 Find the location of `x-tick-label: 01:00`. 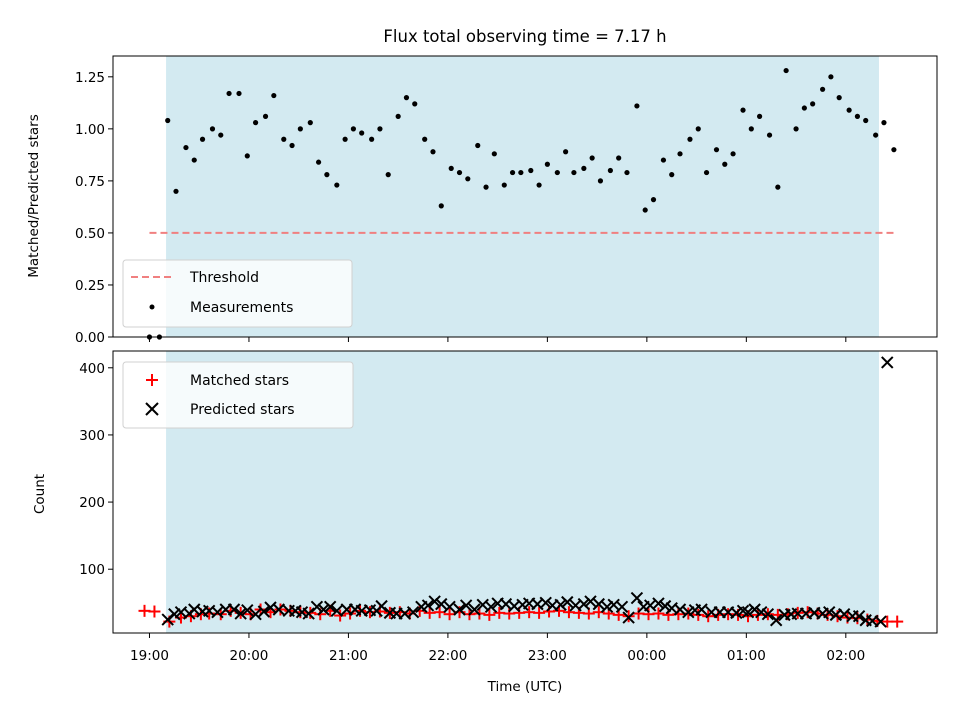

x-tick-label: 01:00 is located at coordinates (746, 656).